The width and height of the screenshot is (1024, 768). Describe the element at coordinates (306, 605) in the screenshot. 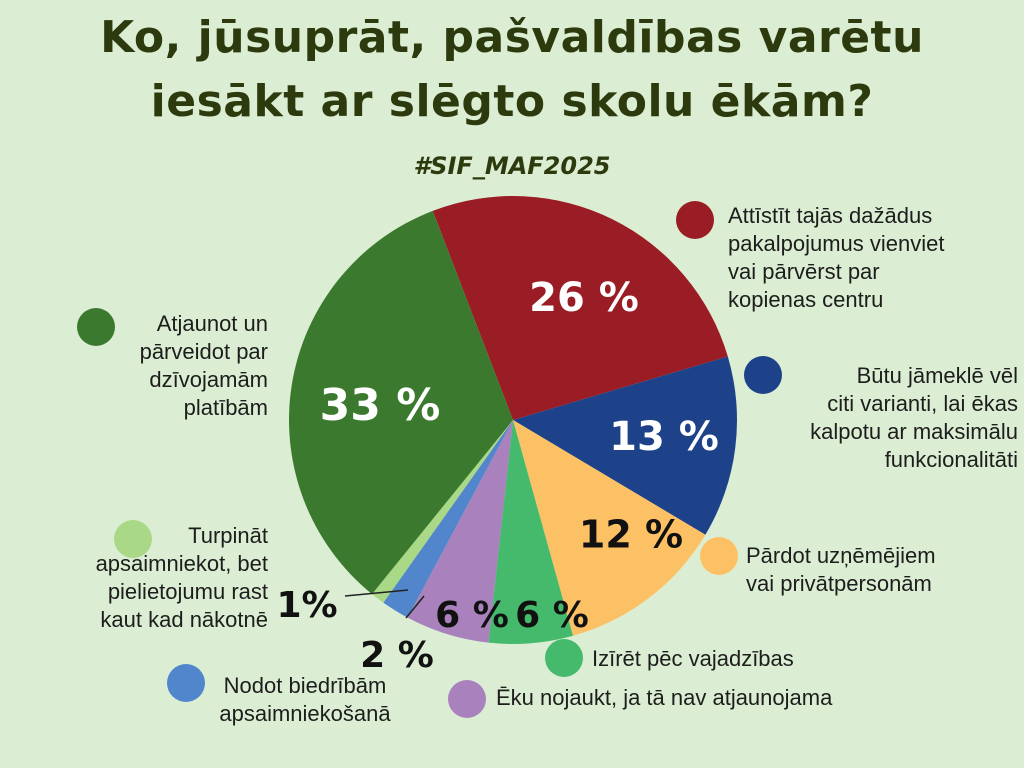

I see `value-label-6: 1%` at that location.